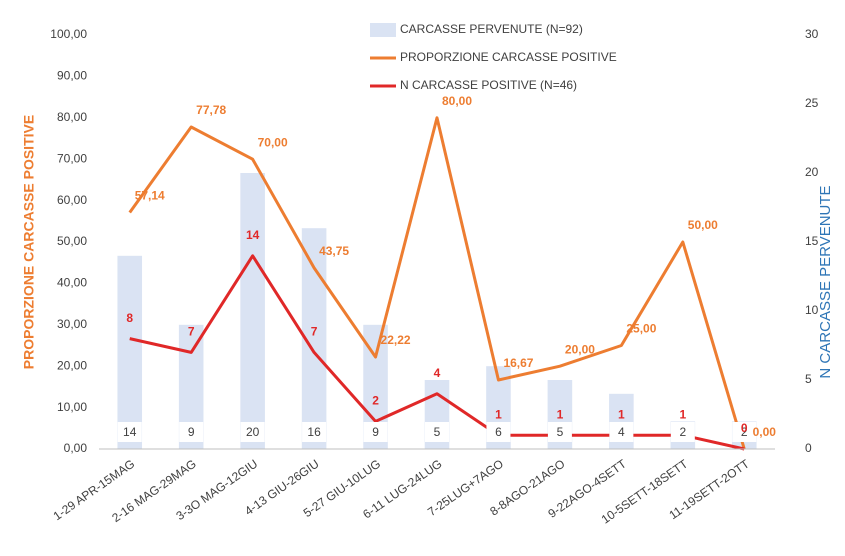 Image resolution: width=845 pixels, height=556 pixels. What do you see at coordinates (29, 242) in the screenshot?
I see `y-axis-title: PROPORZIONE CARCASSE POSITIVE` at bounding box center [29, 242].